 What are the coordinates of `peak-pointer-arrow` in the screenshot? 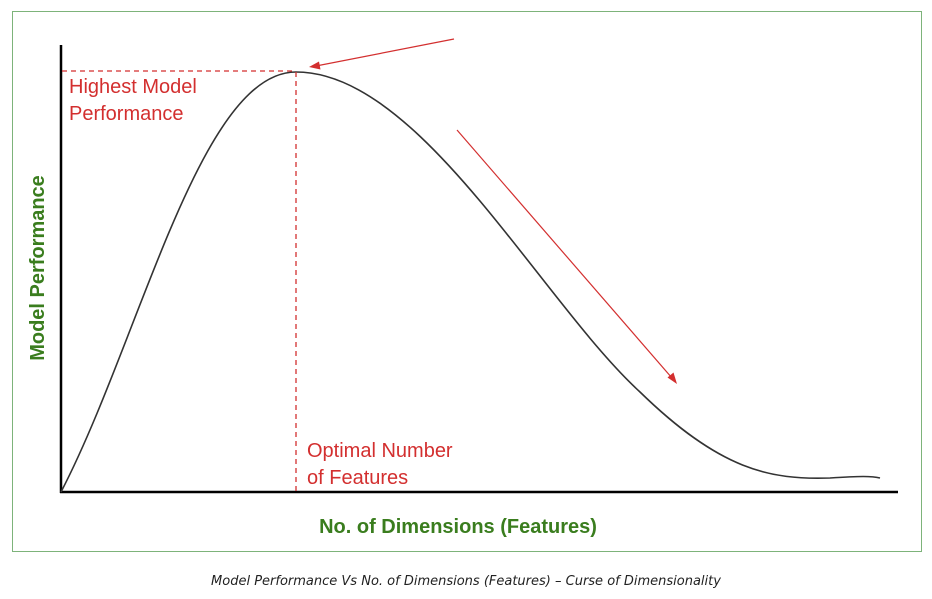 It's located at (385, 52).